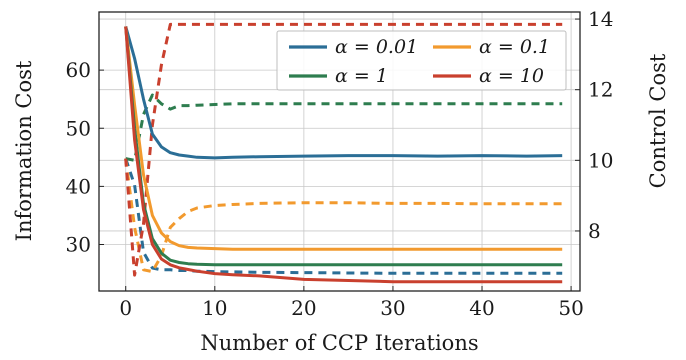 Image resolution: width=686 pixels, height=360 pixels. What do you see at coordinates (78, 245) in the screenshot?
I see `y-left-tick-label: 30` at bounding box center [78, 245].